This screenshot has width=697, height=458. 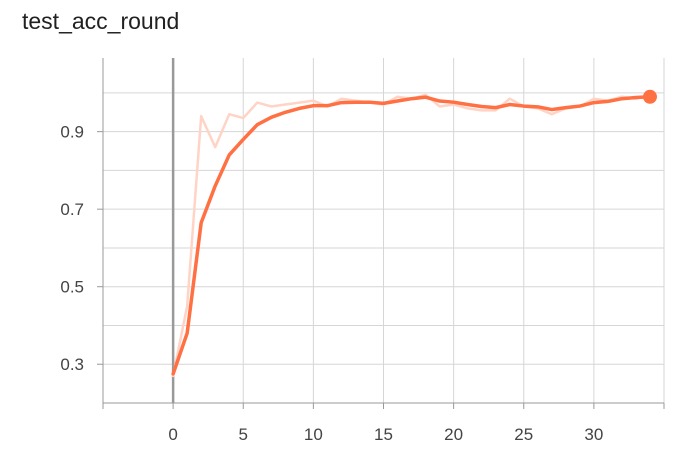 I want to click on y-tick-label: 0.9, so click(x=72, y=132).